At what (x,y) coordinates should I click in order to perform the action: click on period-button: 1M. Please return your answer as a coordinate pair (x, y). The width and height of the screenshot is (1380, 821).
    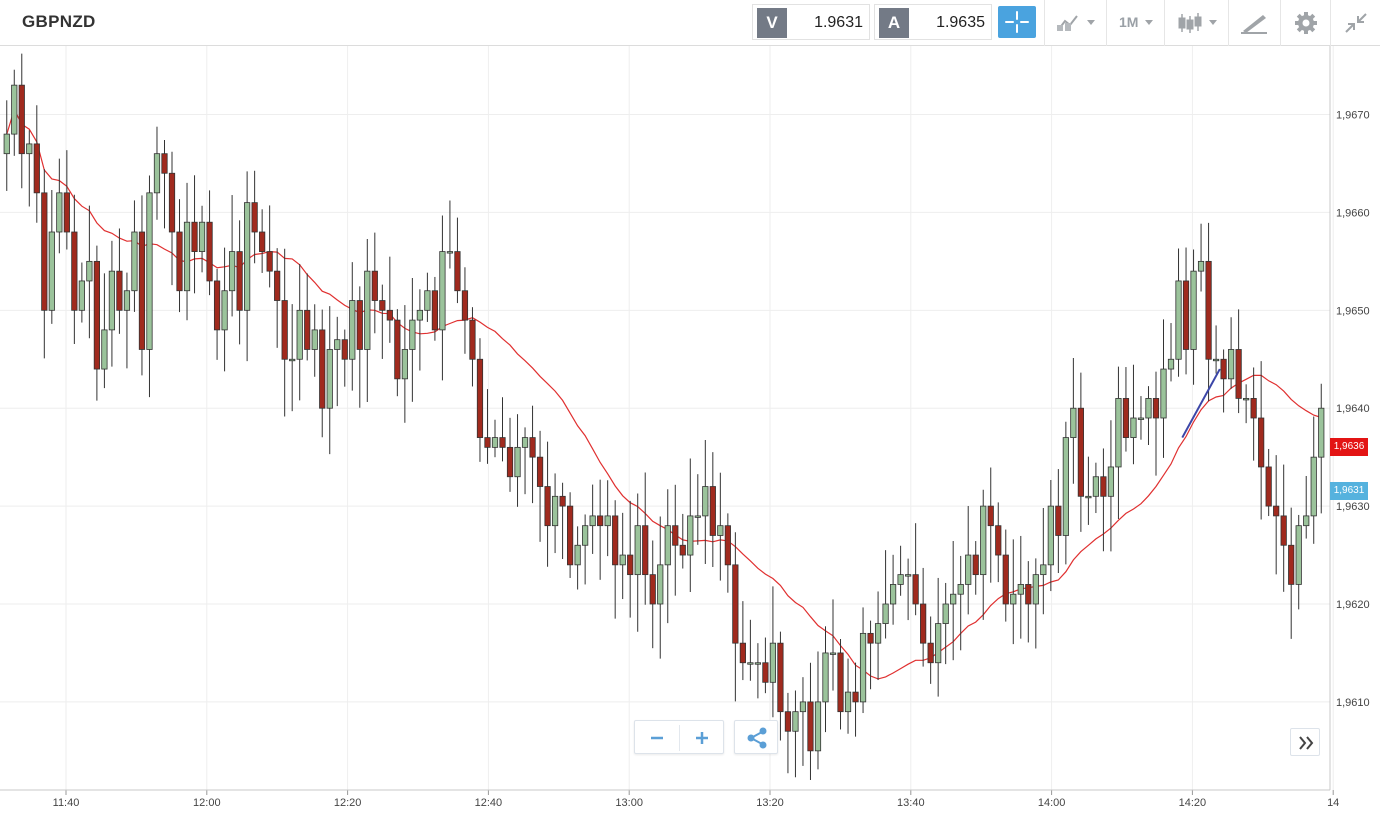
    Looking at the image, I should click on (1135, 23).